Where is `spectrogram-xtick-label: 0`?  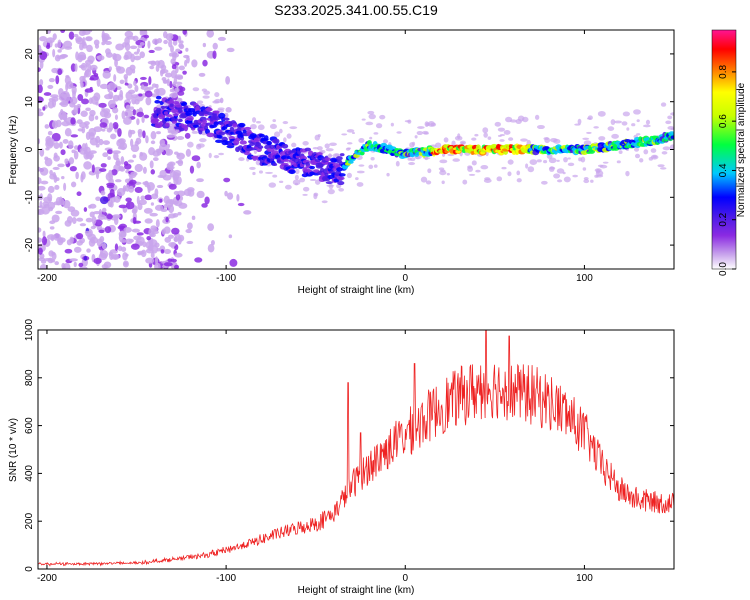 spectrogram-xtick-label: 0 is located at coordinates (405, 278).